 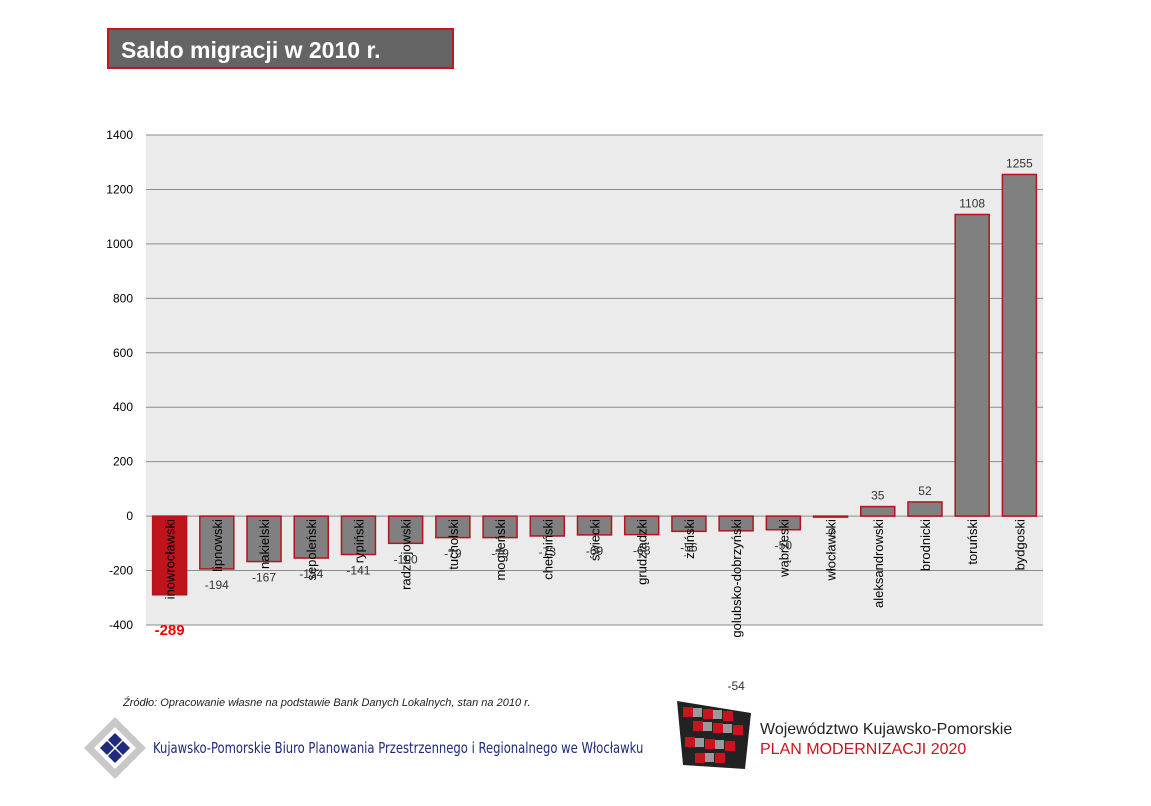 What do you see at coordinates (878, 496) in the screenshot?
I see `value-label: 35` at bounding box center [878, 496].